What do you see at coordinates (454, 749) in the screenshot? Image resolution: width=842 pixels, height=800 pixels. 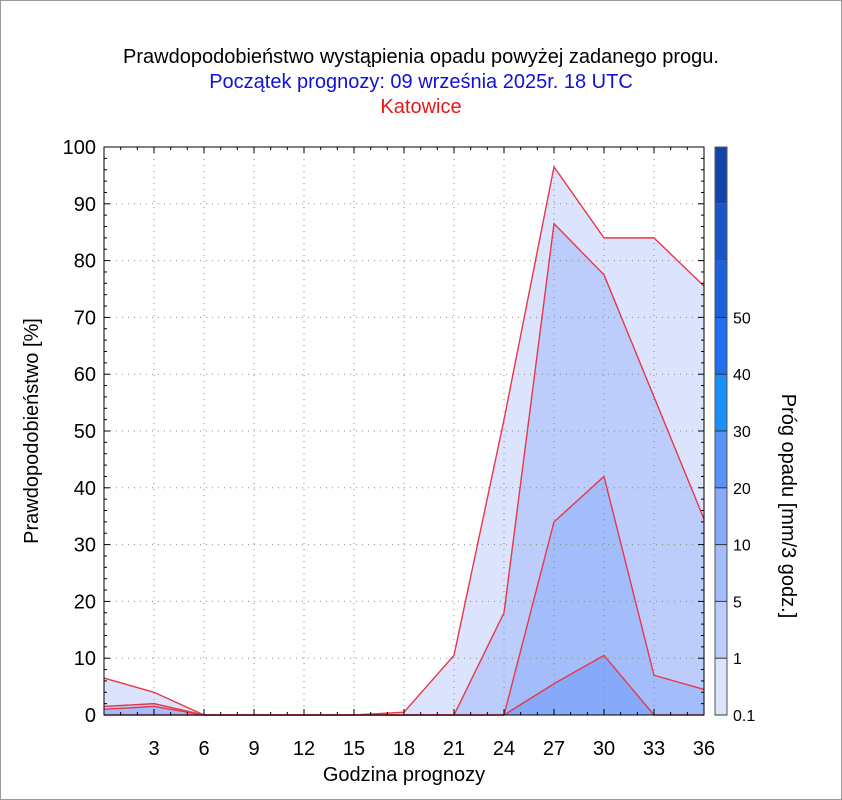 I see `x-tick-label: 21` at bounding box center [454, 749].